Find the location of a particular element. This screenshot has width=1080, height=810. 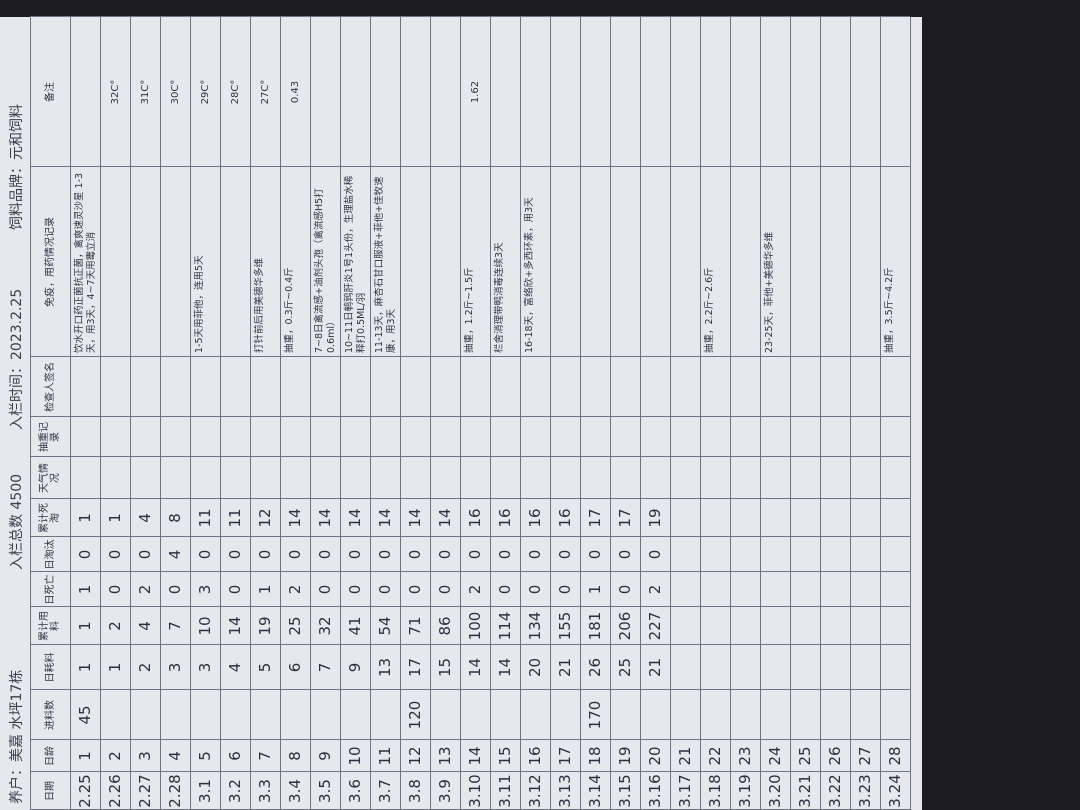

column-header: 日淘汰 is located at coordinates (50, 554).